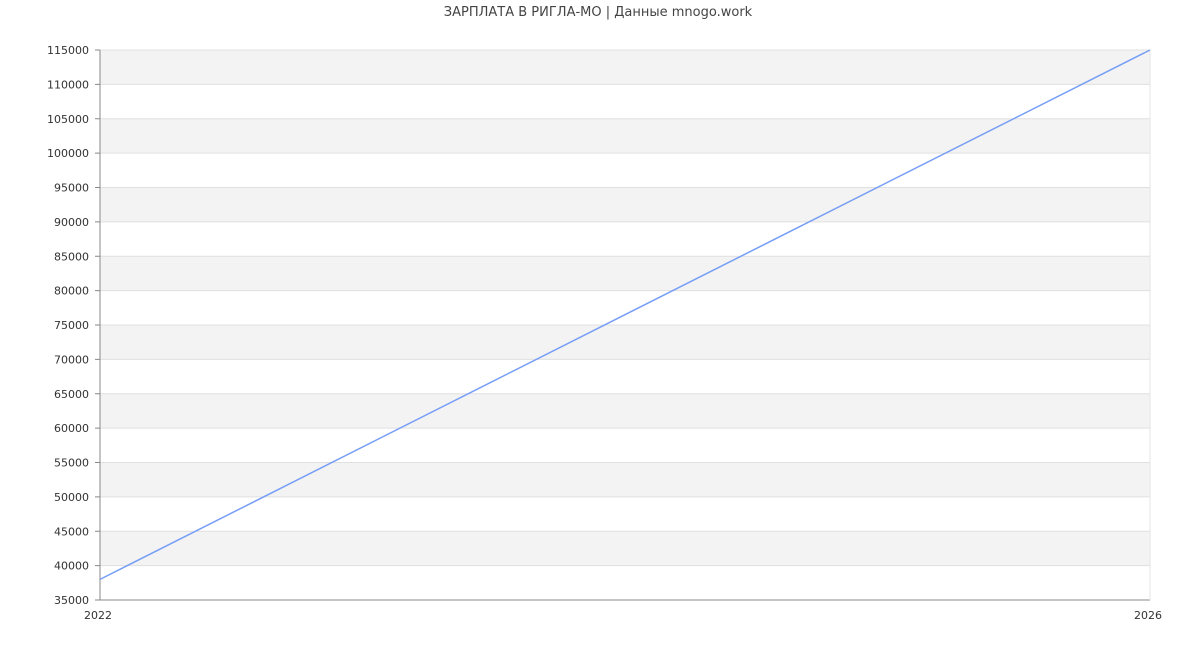 The image size is (1200, 650). I want to click on chart-title: ЗАРПЛАТА В РИГЛА-МО | Данные mnogo.work, so click(598, 12).